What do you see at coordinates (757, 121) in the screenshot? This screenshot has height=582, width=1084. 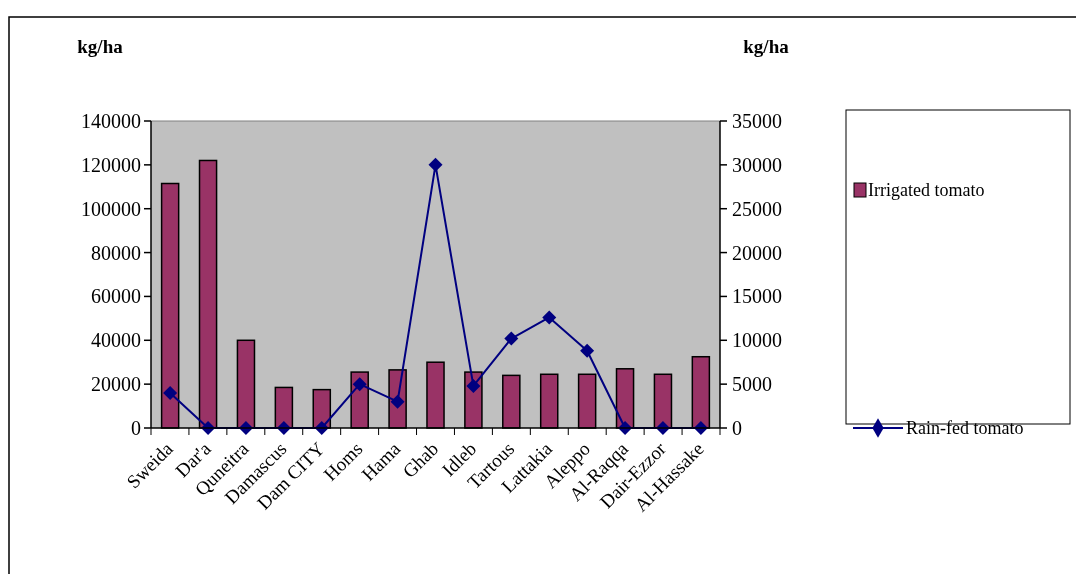 I see `y2-tick-label: 35000` at bounding box center [757, 121].